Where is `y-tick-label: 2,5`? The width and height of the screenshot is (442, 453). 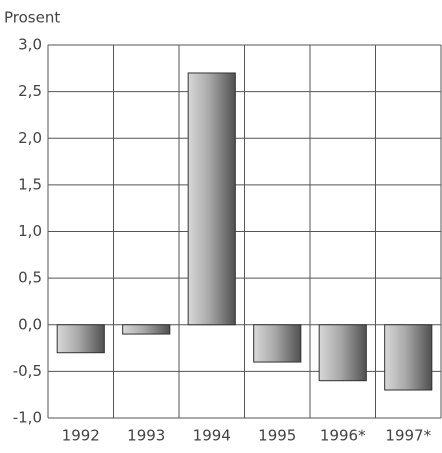 y-tick-label: 2,5 is located at coordinates (30, 91).